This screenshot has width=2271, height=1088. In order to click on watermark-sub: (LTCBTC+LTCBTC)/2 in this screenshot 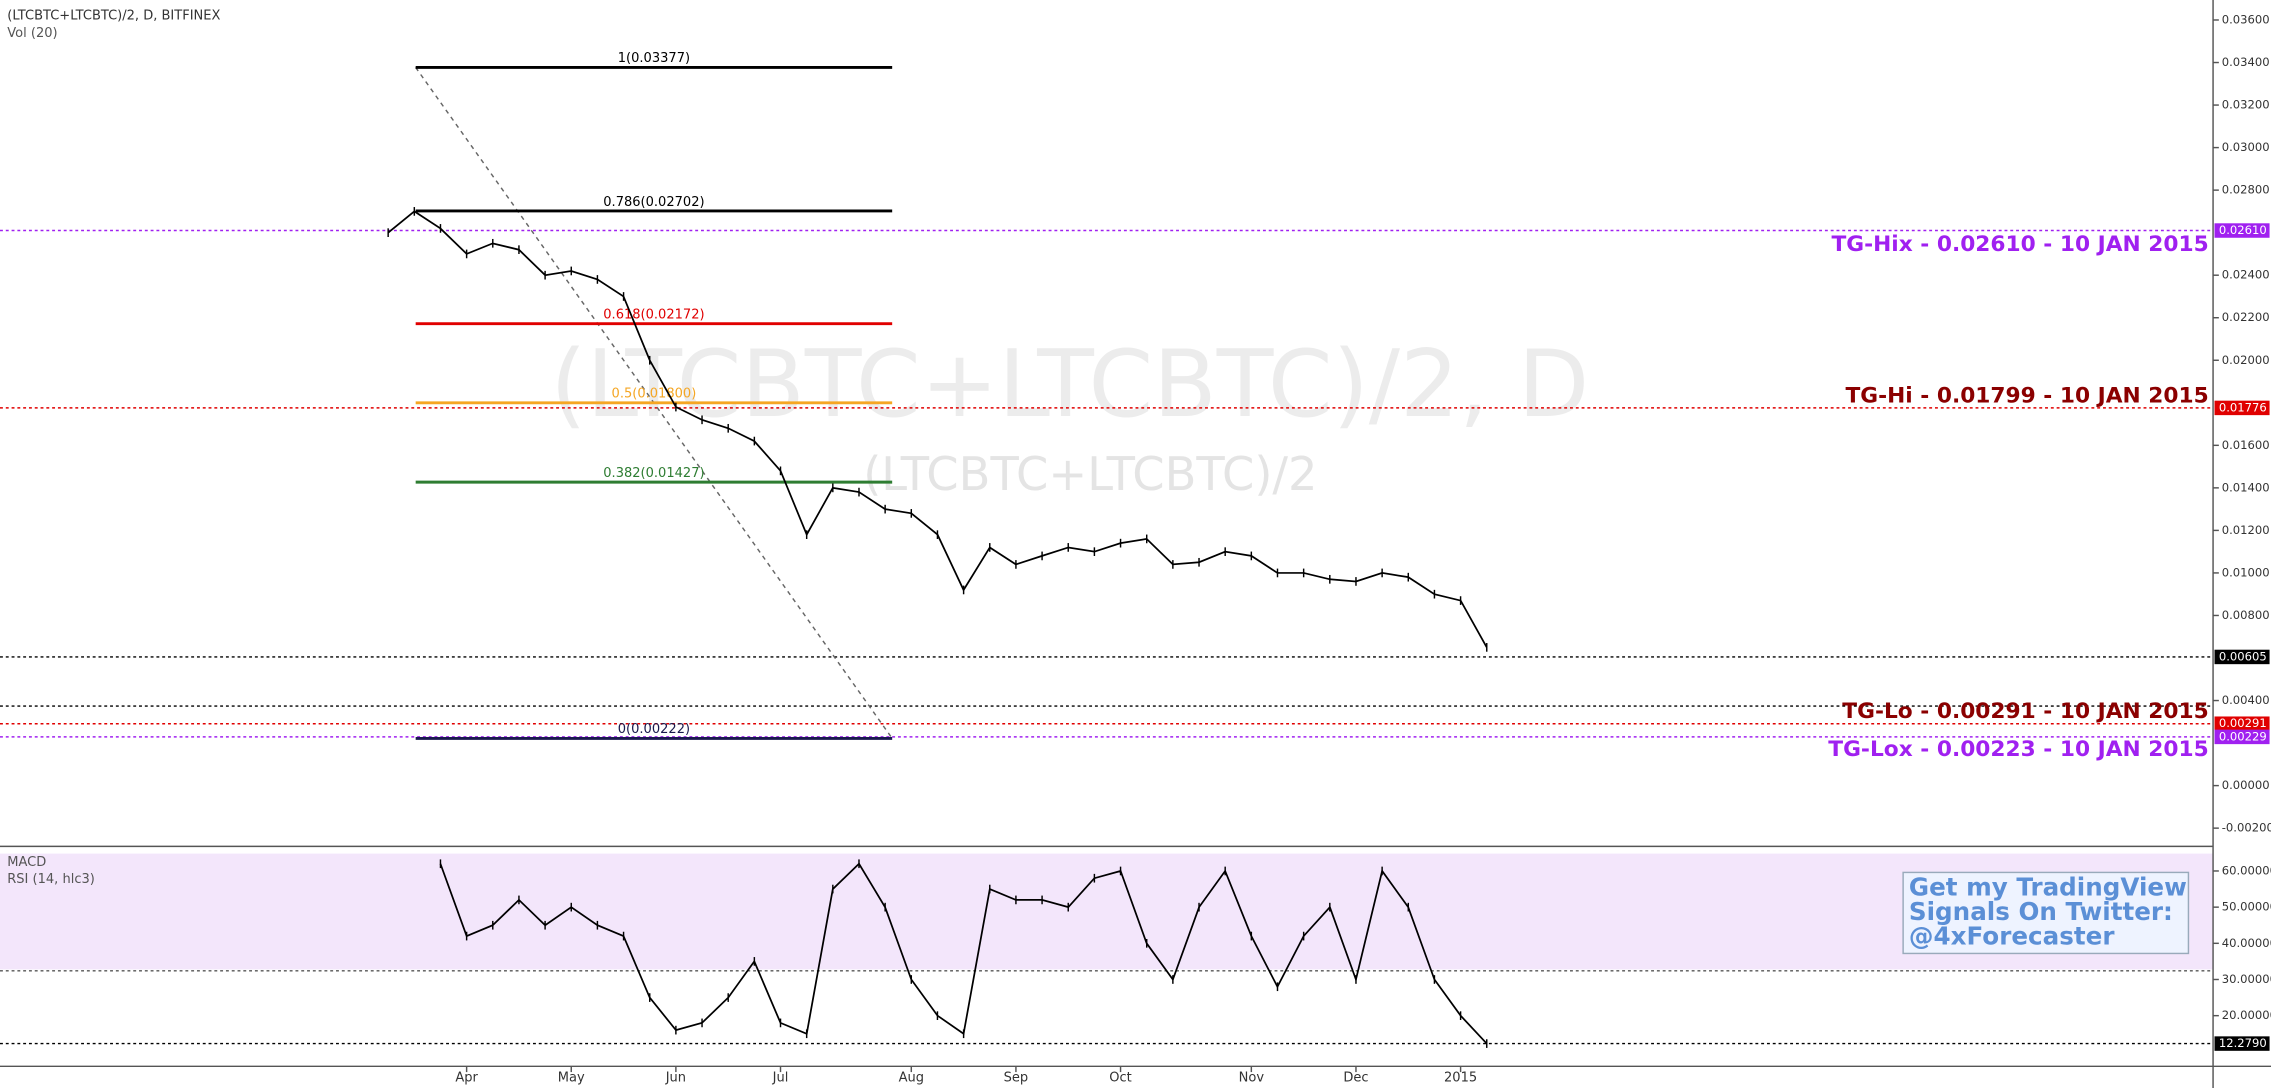, I will do `click(1090, 474)`.